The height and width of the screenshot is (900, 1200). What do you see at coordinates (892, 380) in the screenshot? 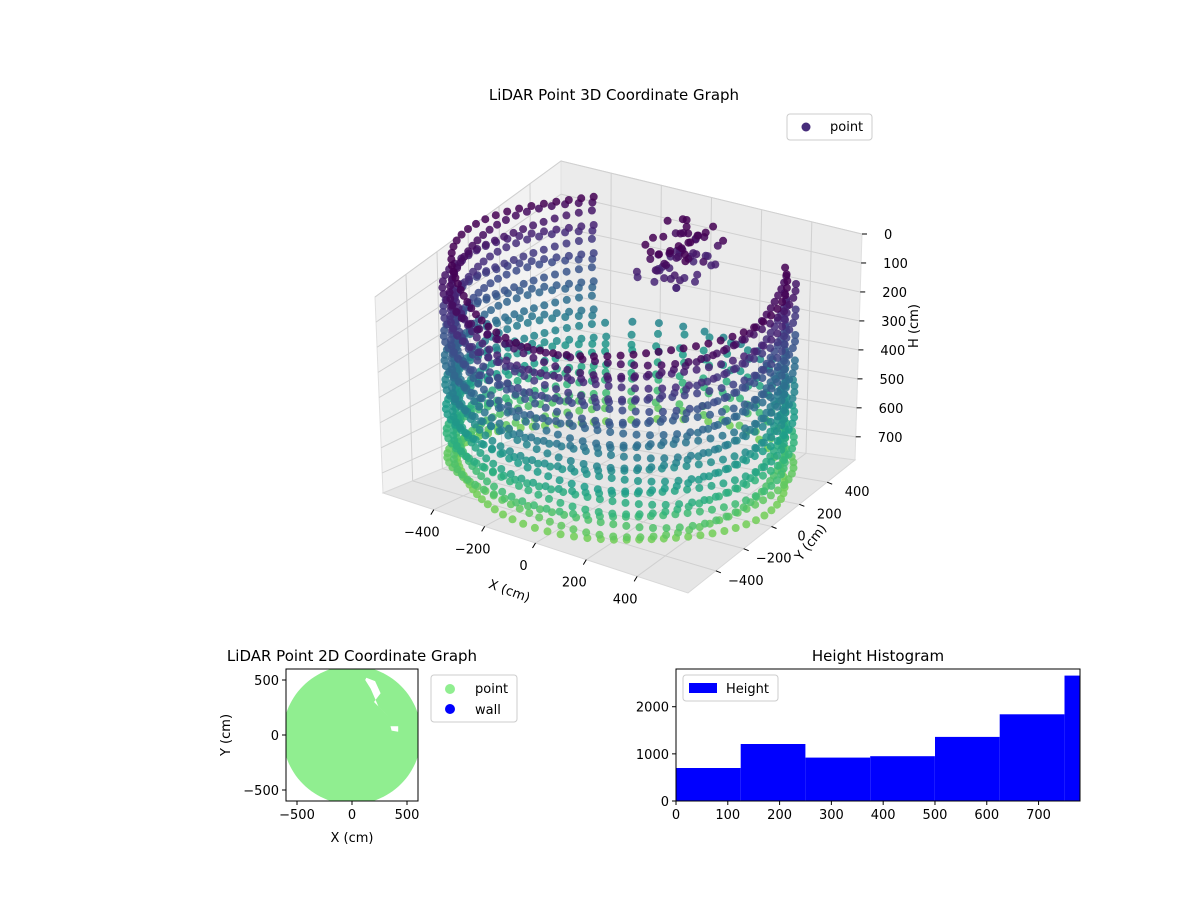
I see `ztick-3d: 500` at bounding box center [892, 380].